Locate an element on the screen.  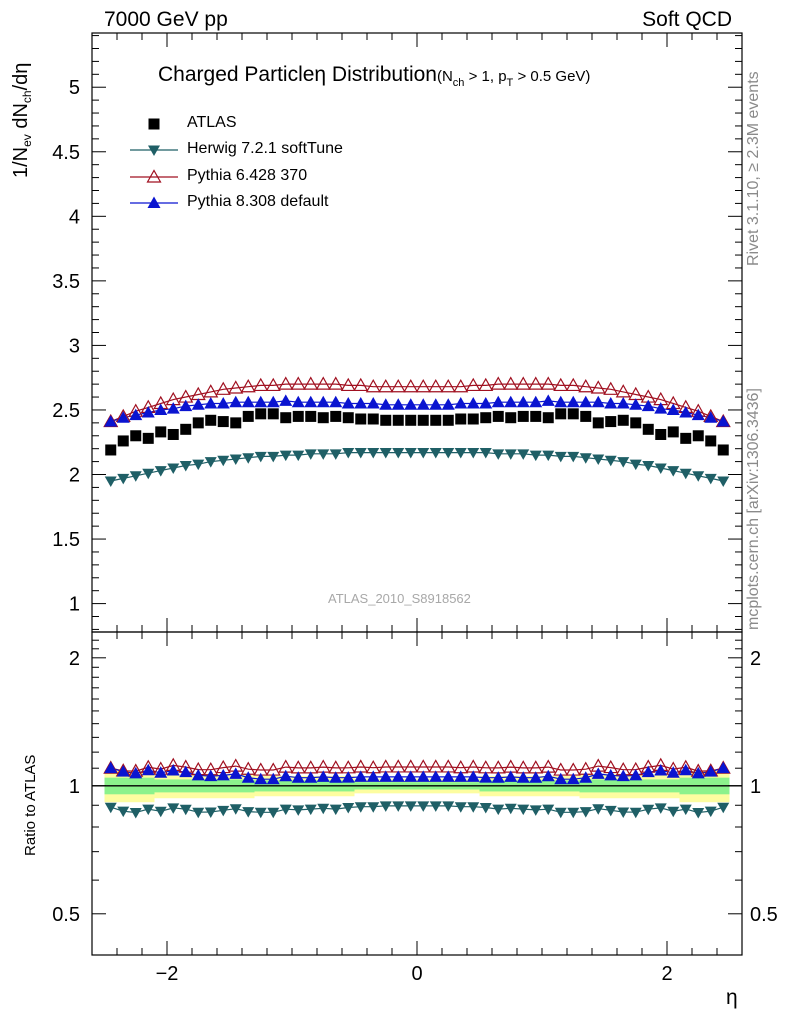
header-process-label: Soft QCD is located at coordinates (687, 19).